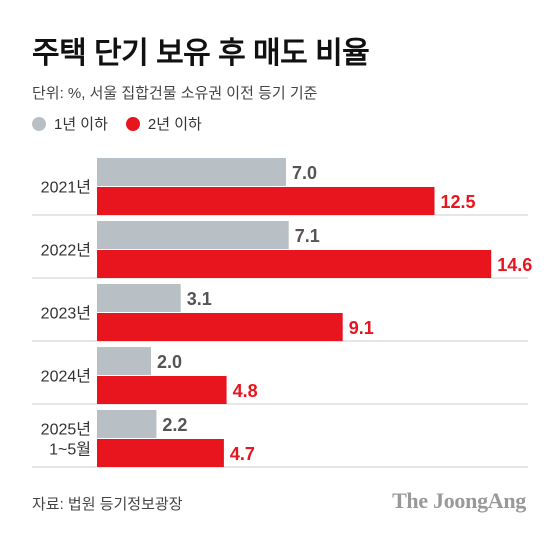  What do you see at coordinates (66, 314) in the screenshot?
I see `category-label: 2023년` at bounding box center [66, 314].